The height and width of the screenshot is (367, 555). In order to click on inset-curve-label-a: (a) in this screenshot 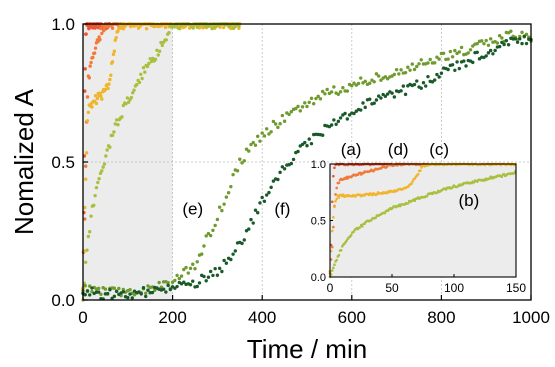, I will do `click(351, 149)`.